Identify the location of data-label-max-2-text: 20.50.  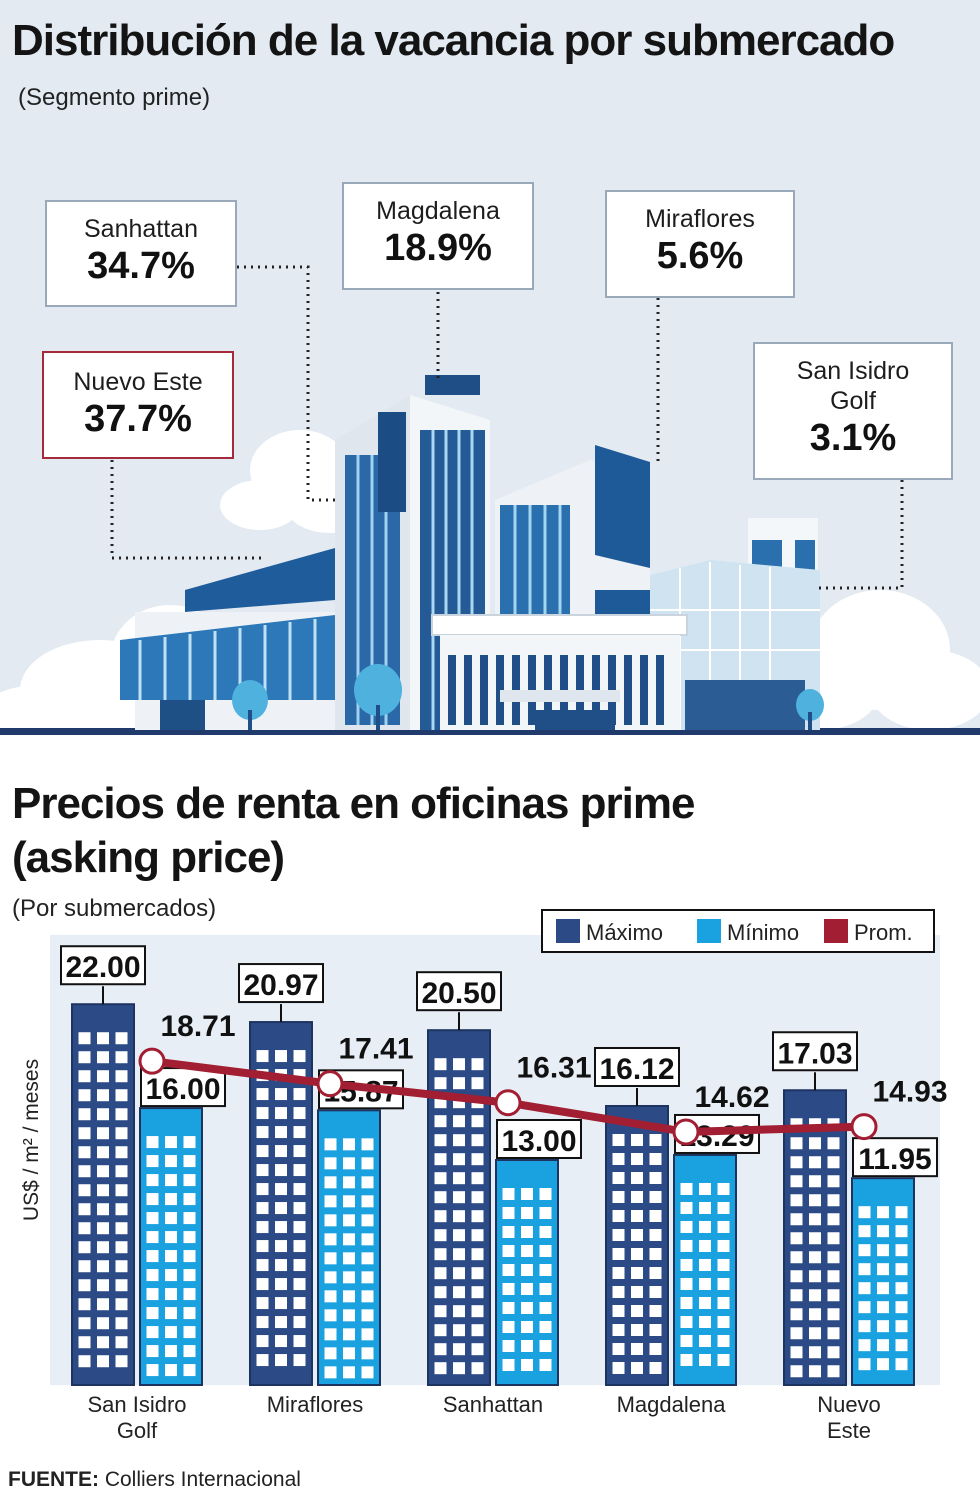
(458, 993).